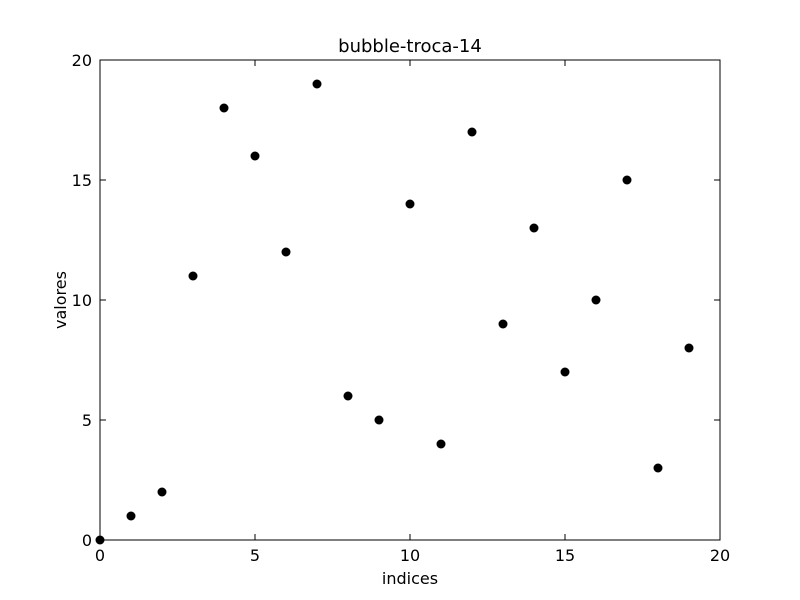 The width and height of the screenshot is (800, 600). I want to click on x-tick-label: 15, so click(565, 555).